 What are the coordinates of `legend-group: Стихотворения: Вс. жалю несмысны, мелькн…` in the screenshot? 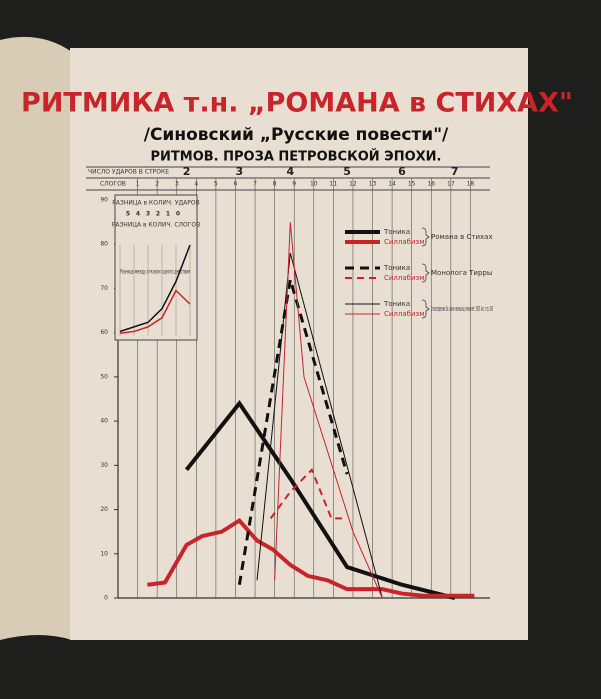 It's located at (462, 309).